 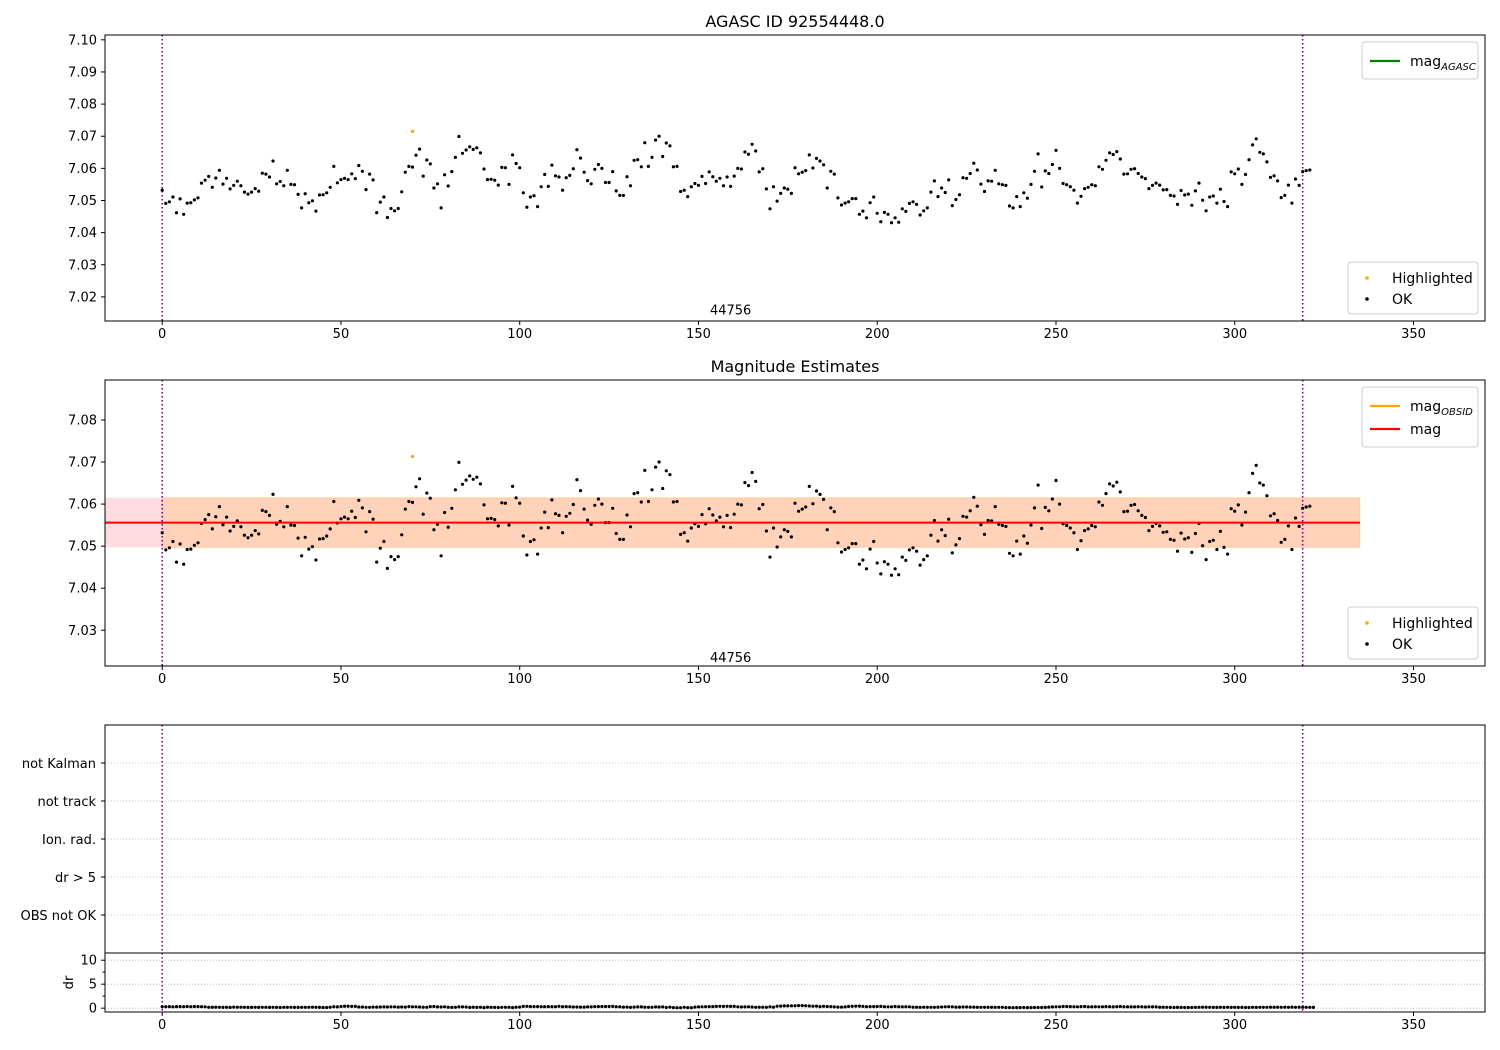 What do you see at coordinates (82, 105) in the screenshot?
I see `y-tick-label: 7.08` at bounding box center [82, 105].